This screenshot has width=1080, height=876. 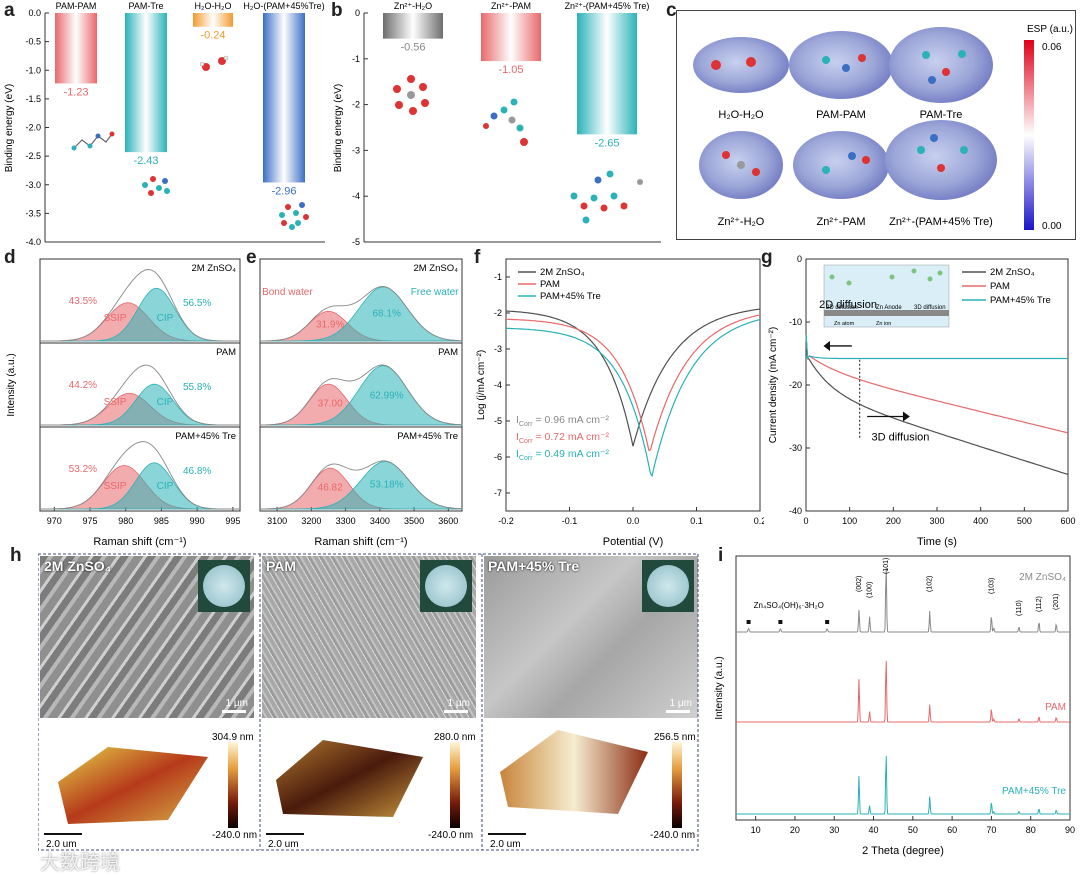 I want to click on g-xtick-label: 300, so click(x=936, y=521).